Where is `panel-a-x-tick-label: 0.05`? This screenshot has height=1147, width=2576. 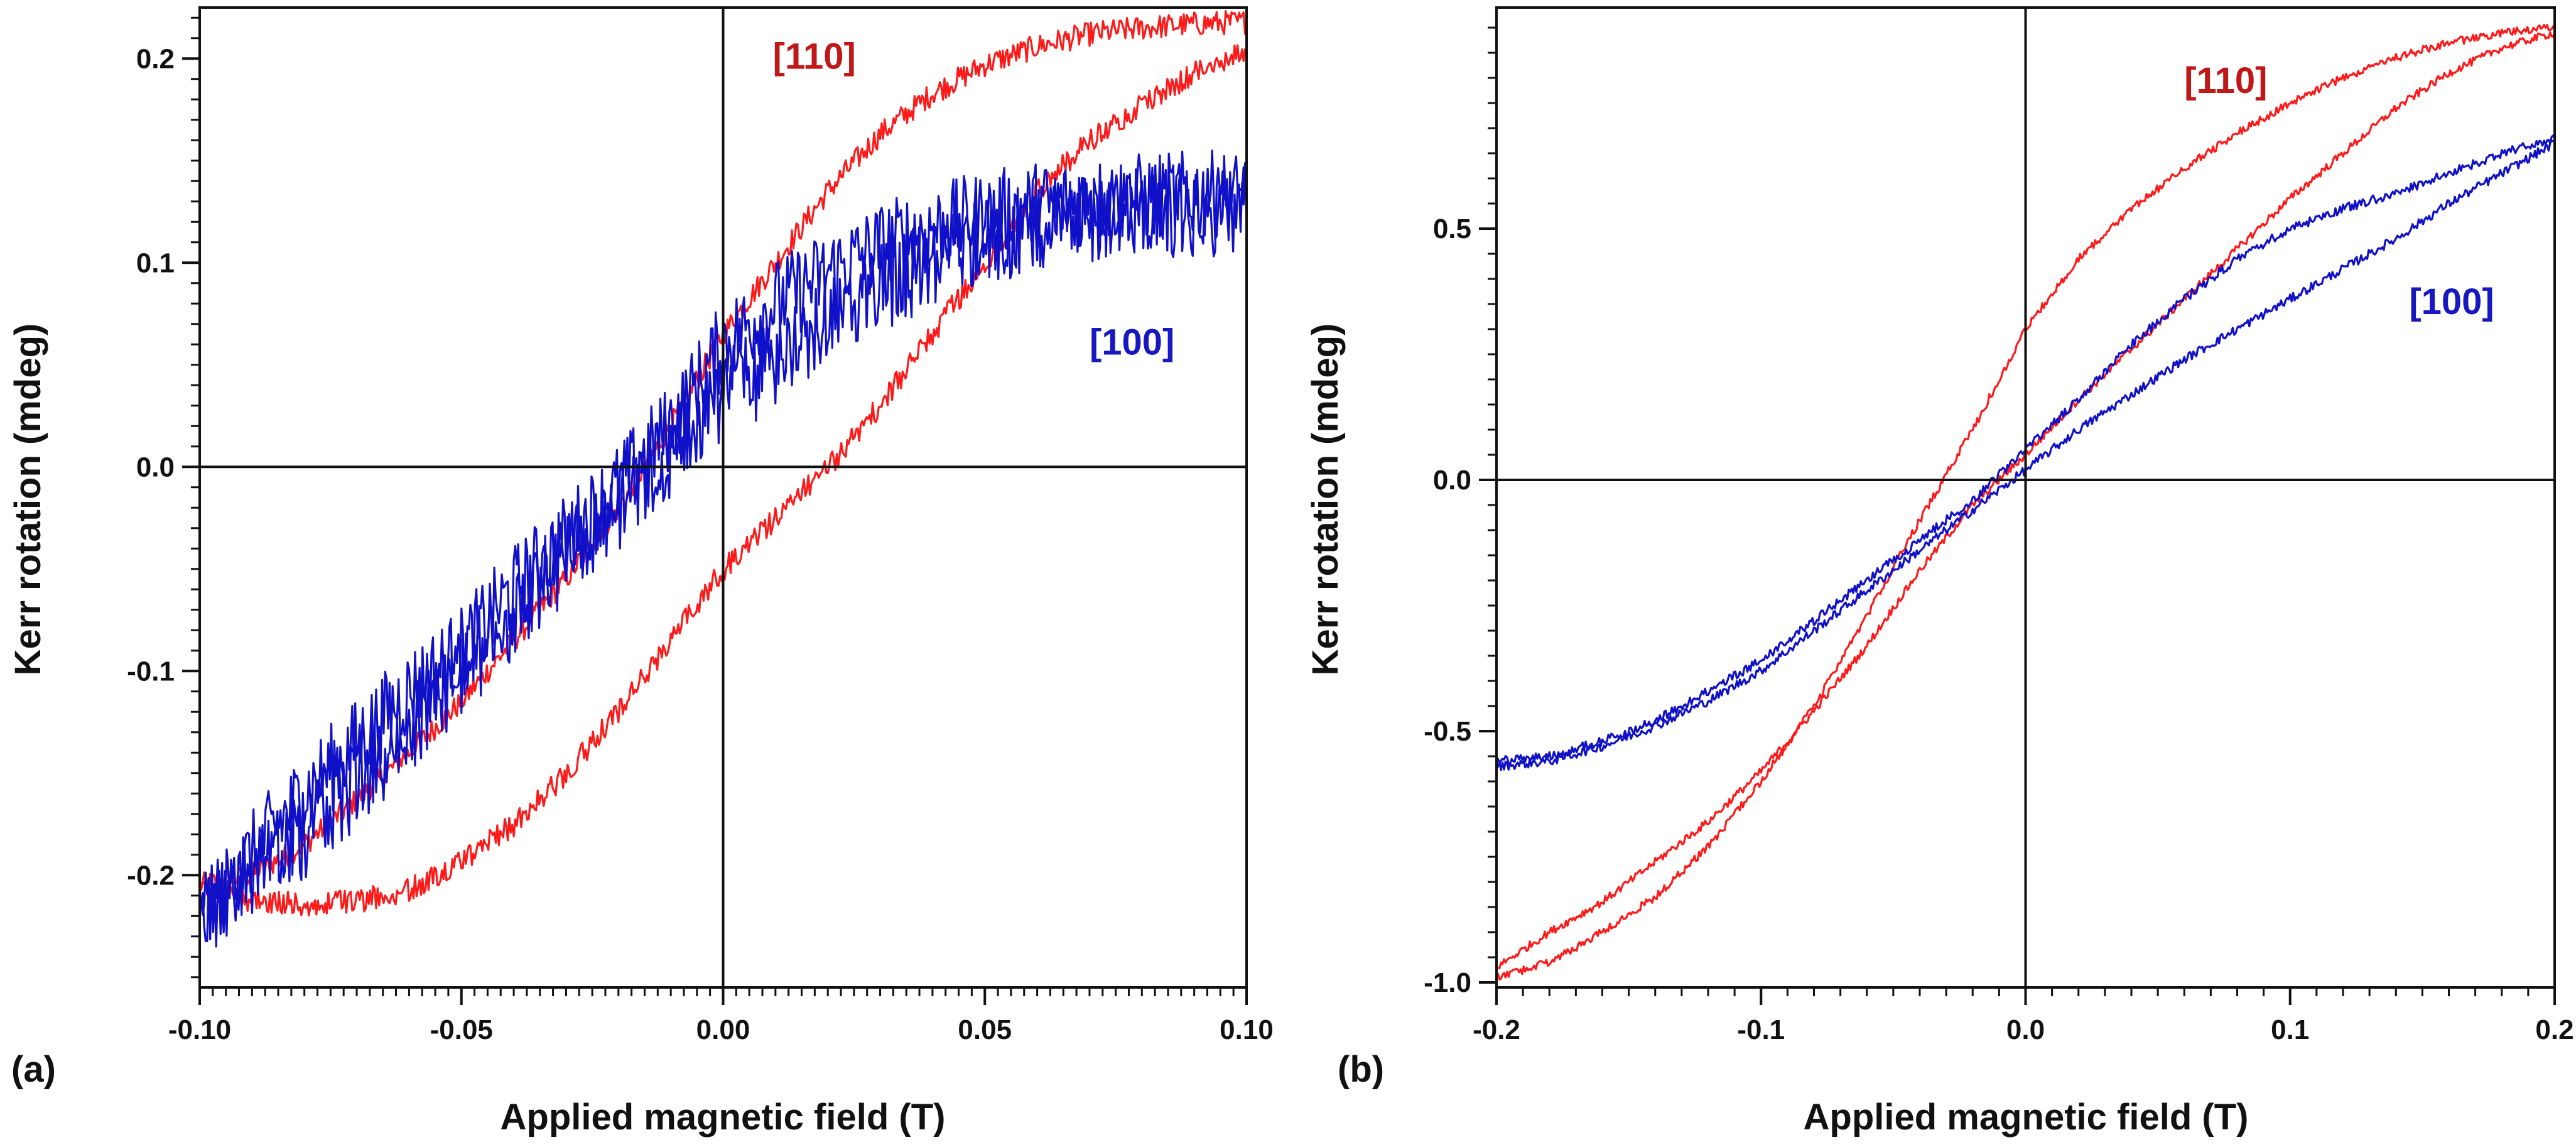
panel-a-x-tick-label: 0.05 is located at coordinates (985, 1029).